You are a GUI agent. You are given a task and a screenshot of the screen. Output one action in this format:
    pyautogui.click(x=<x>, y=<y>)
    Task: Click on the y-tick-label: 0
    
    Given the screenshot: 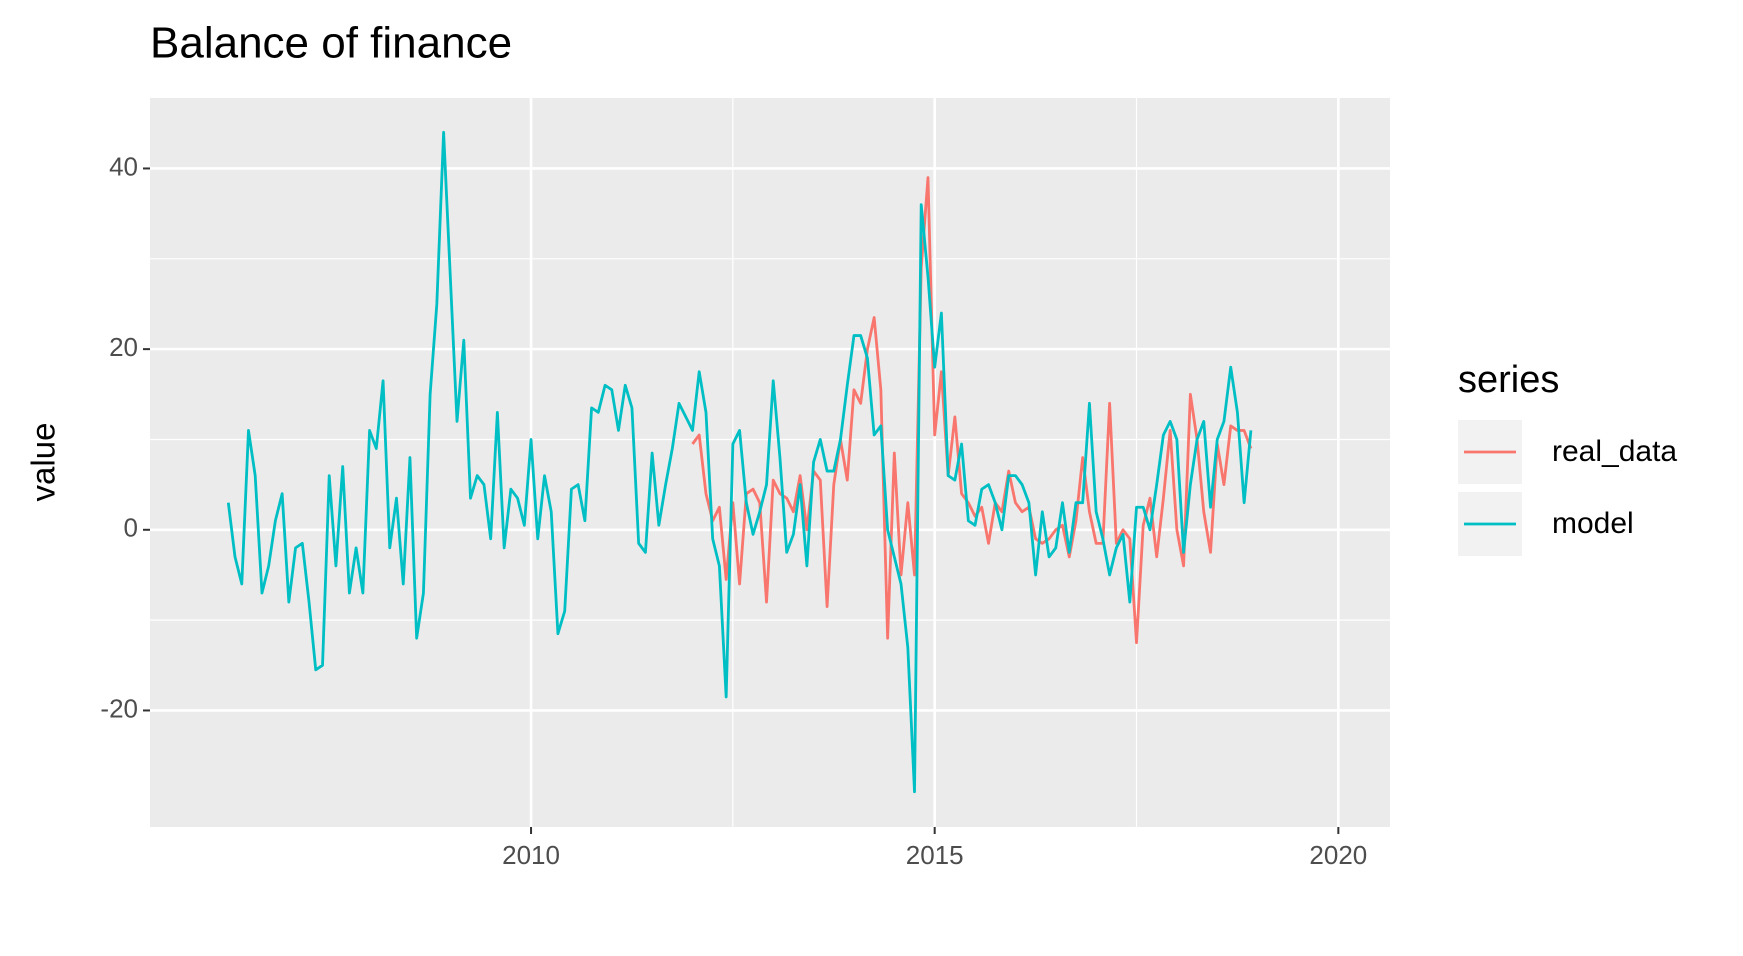 What is the action you would take?
    pyautogui.click(x=131, y=528)
    